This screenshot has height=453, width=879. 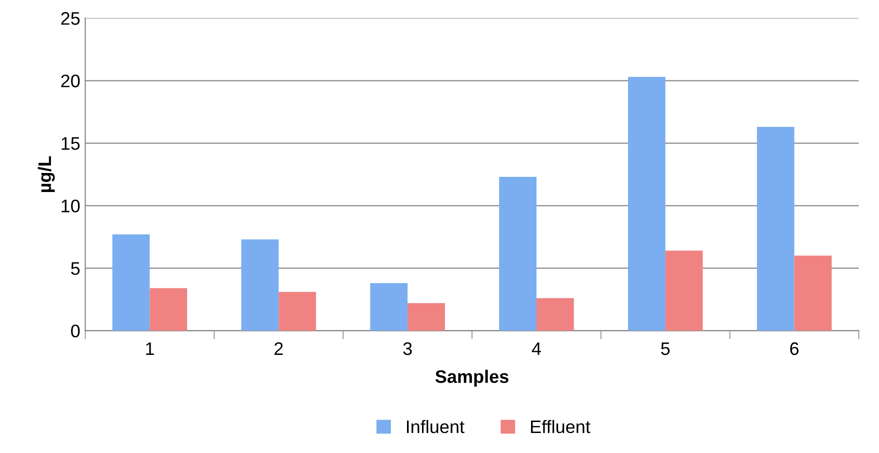 What do you see at coordinates (70, 18) in the screenshot?
I see `y-tick-label: 25` at bounding box center [70, 18].